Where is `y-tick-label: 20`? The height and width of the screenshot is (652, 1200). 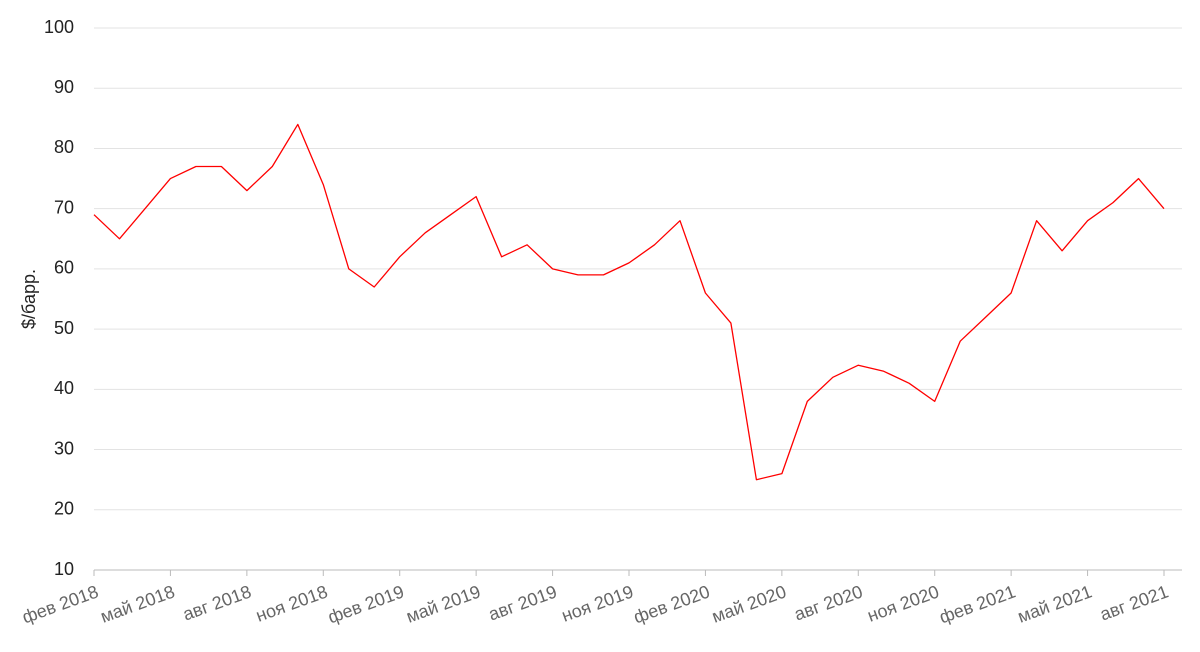
y-tick-label: 20 is located at coordinates (64, 509).